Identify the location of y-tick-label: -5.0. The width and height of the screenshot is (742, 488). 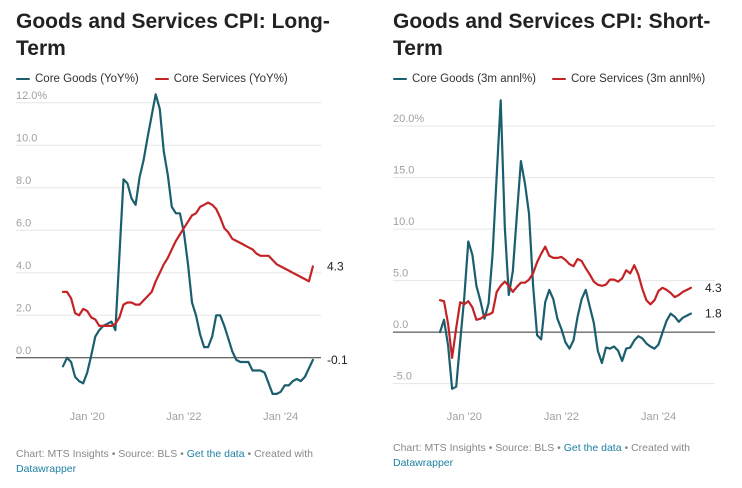
(402, 377).